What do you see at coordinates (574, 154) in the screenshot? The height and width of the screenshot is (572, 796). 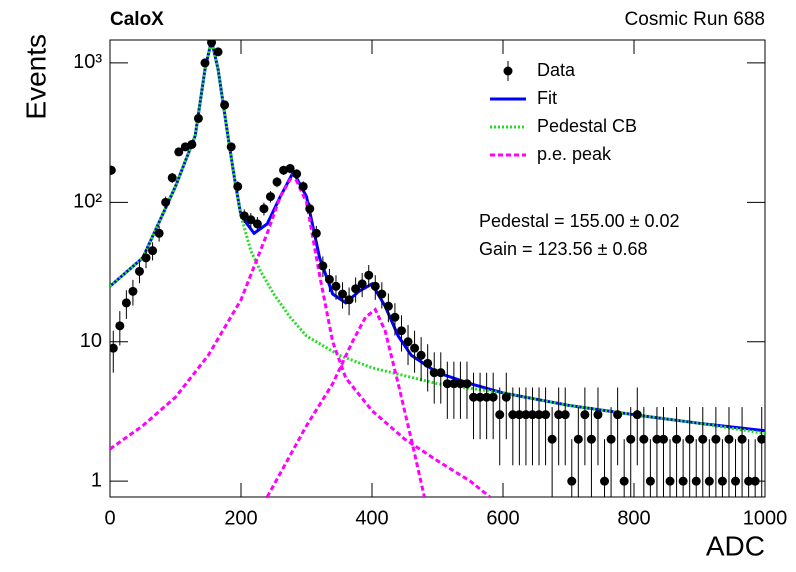 I see `legend-label: p.e. peak` at bounding box center [574, 154].